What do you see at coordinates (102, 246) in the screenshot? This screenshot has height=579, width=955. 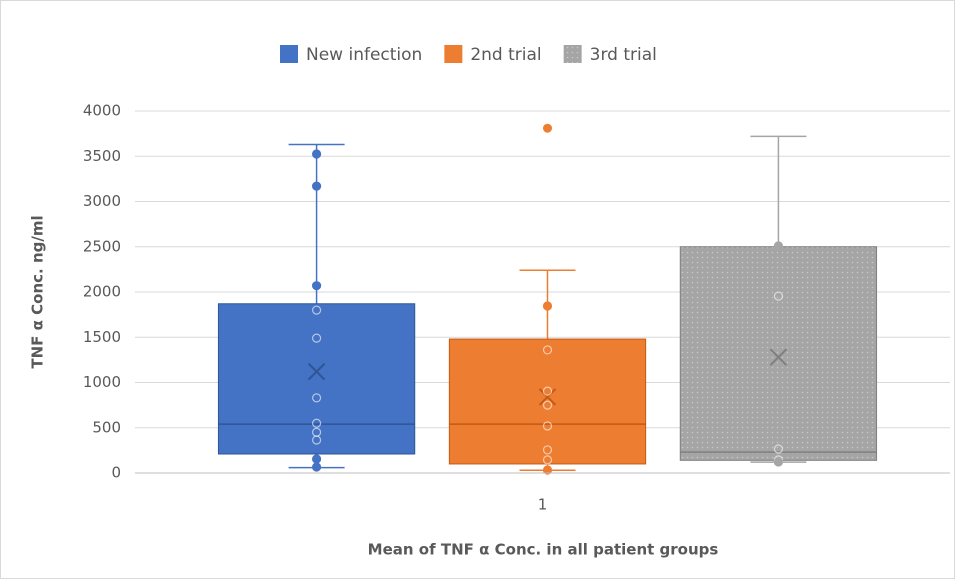 I see `y-tick-label: 2500` at bounding box center [102, 246].